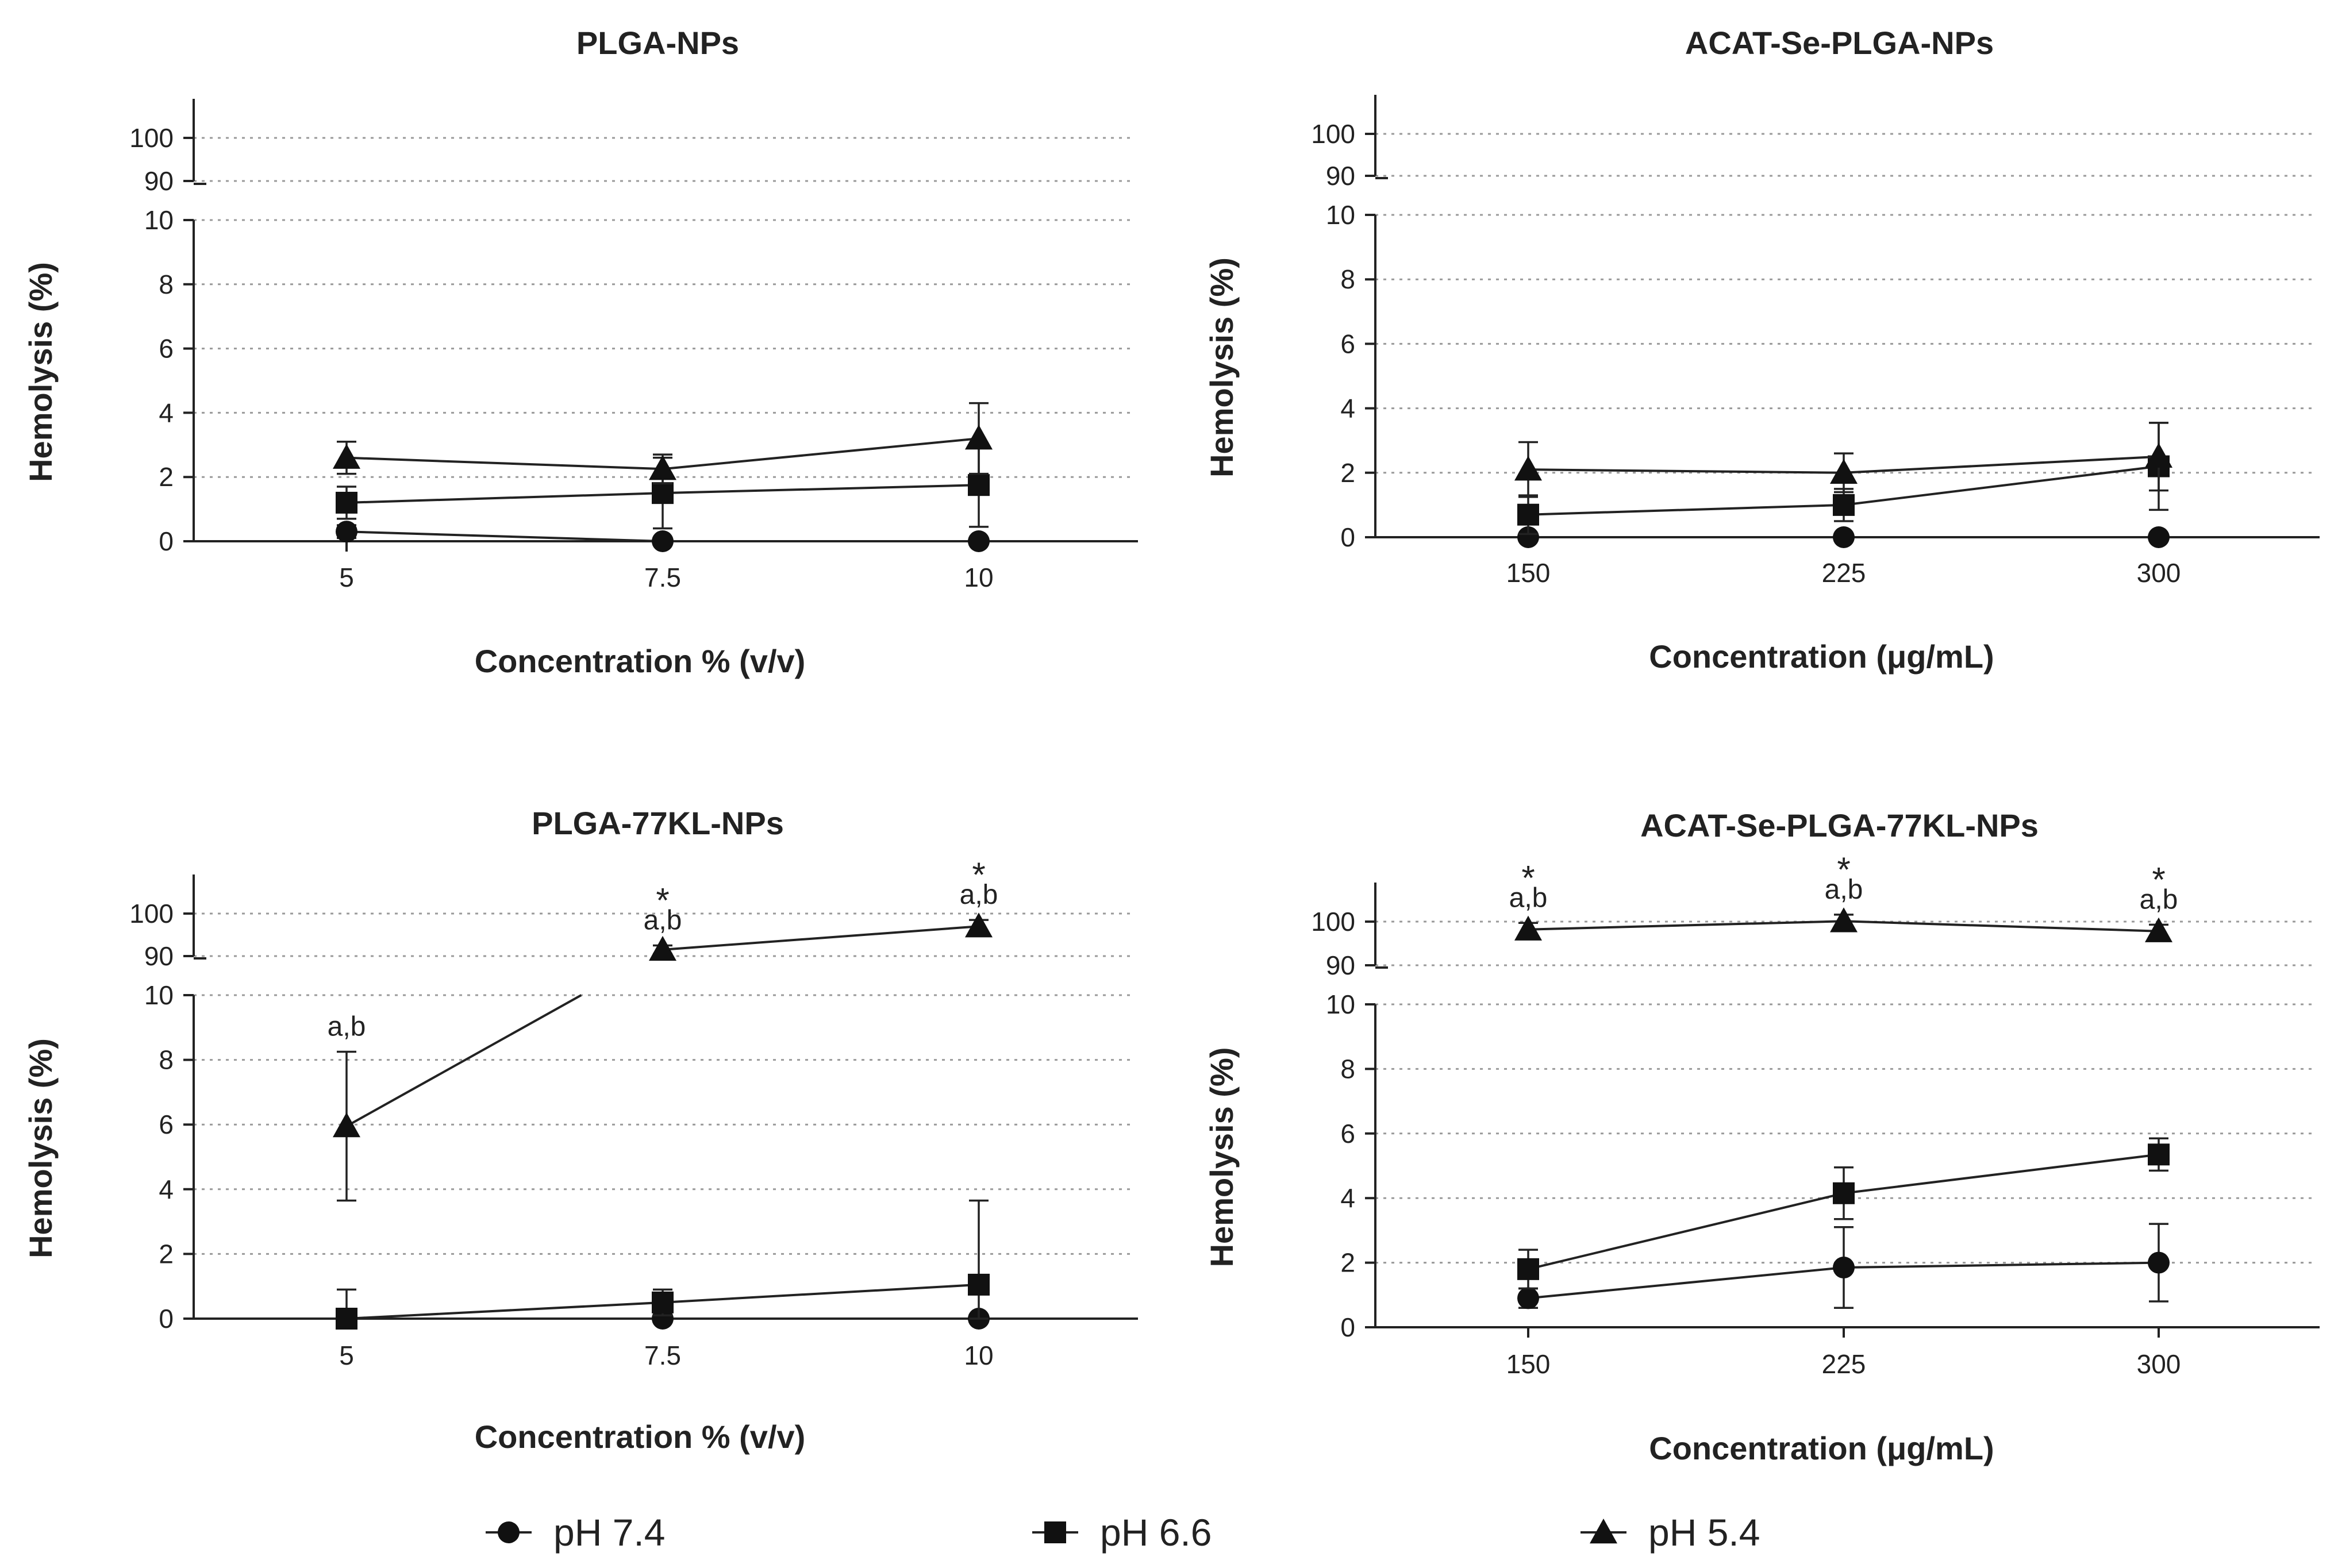 The height and width of the screenshot is (1568, 2338). Describe the element at coordinates (657, 43) in the screenshot. I see `chart-title: PLGA-NPs` at that location.